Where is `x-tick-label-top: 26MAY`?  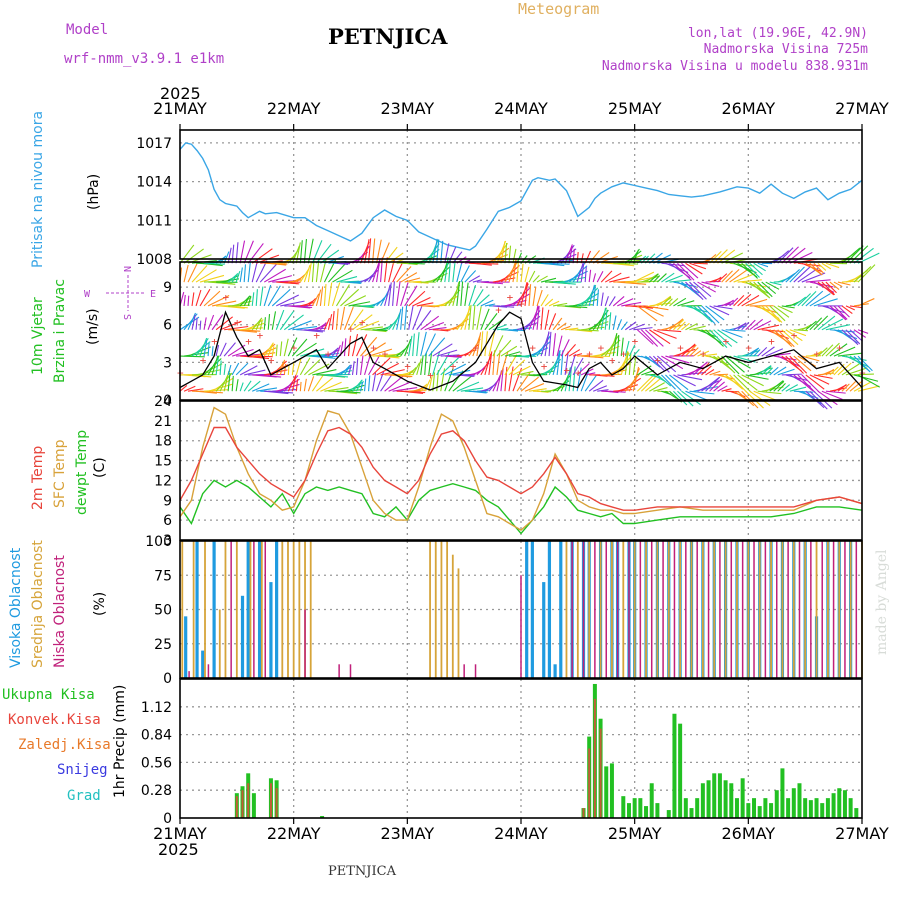 x-tick-label-top: 26MAY is located at coordinates (749, 108).